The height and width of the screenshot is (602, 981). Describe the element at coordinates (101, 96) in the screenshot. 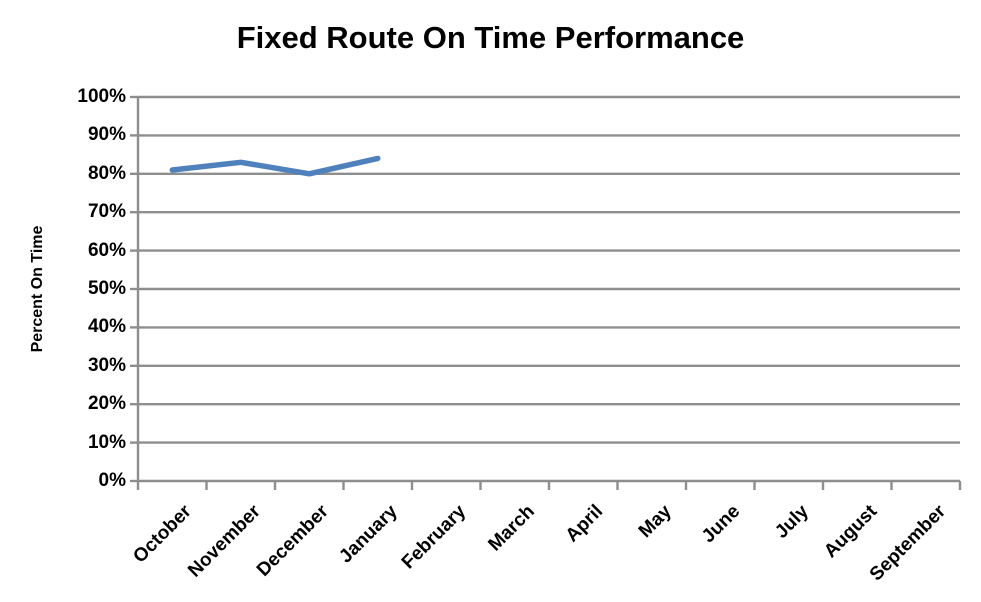

I see `y-tick-label: 100%` at that location.